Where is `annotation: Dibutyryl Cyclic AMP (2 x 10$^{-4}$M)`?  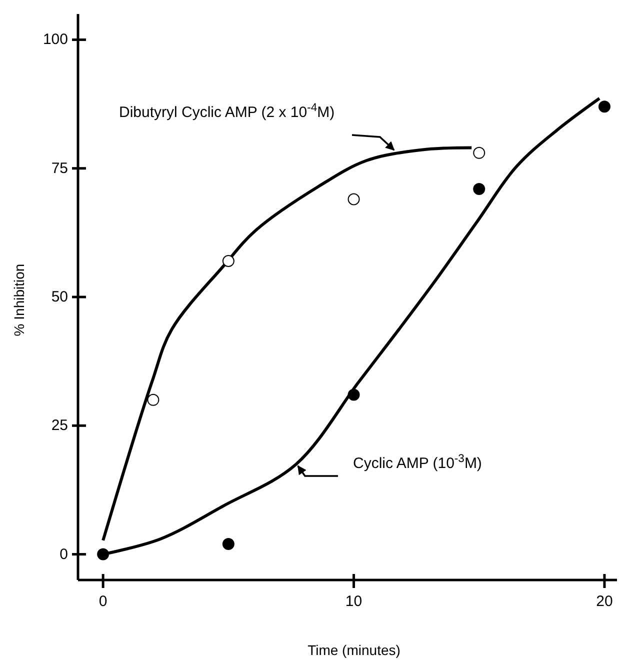
annotation: Dibutyryl Cyclic AMP (2 x 10$^{-4}$M) is located at coordinates (227, 111).